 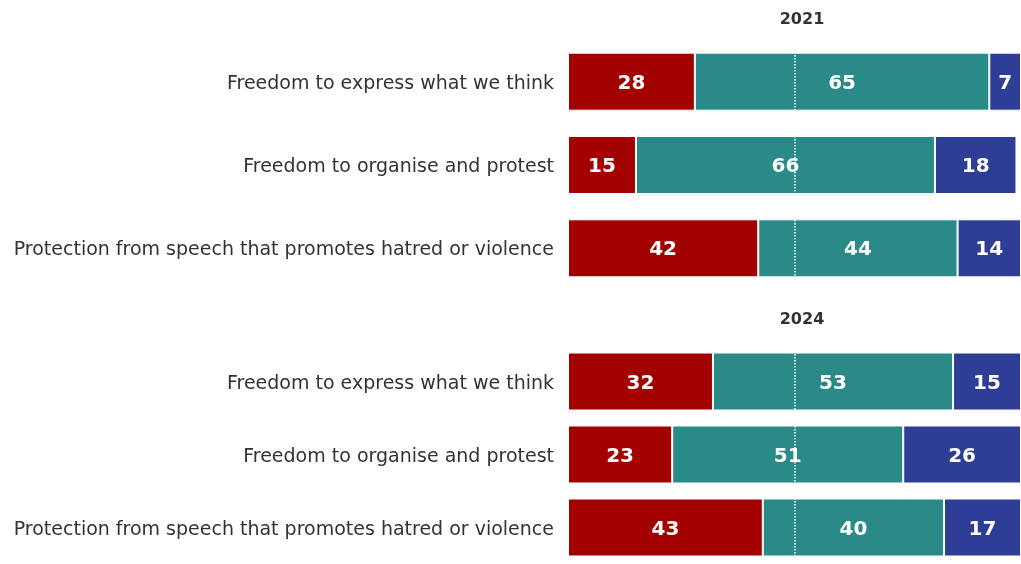 I want to click on chart-title: 2024, so click(x=802, y=318).